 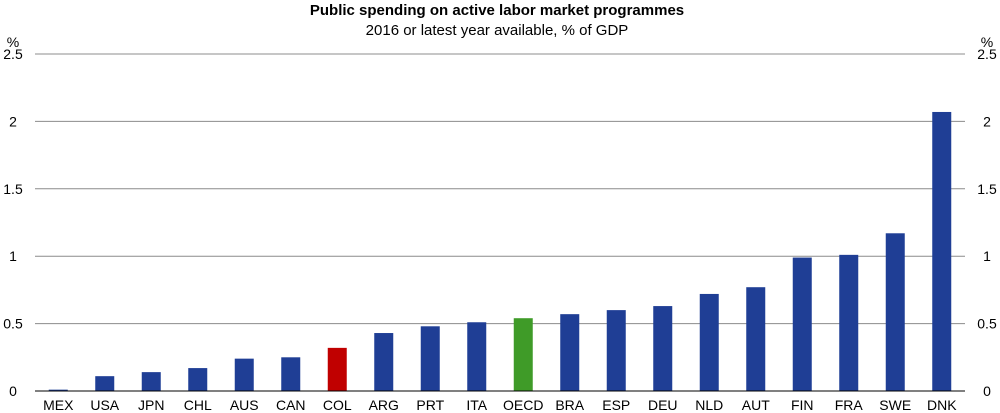 What do you see at coordinates (987, 189) in the screenshot?
I see `y-tick-label-right: 1.5` at bounding box center [987, 189].